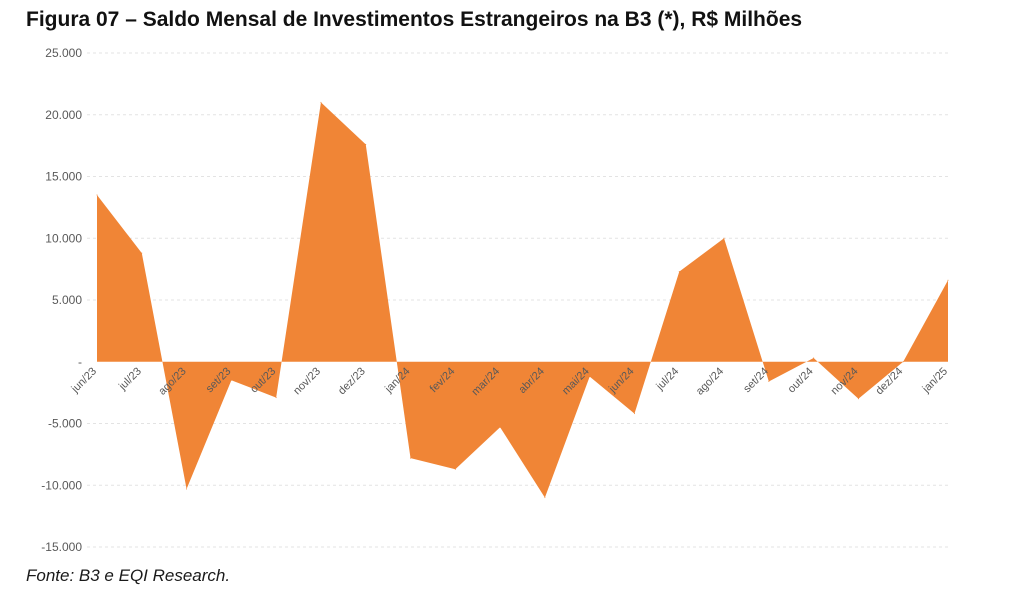  Describe the element at coordinates (63, 115) in the screenshot. I see `y-tick-label: 20.000` at that location.